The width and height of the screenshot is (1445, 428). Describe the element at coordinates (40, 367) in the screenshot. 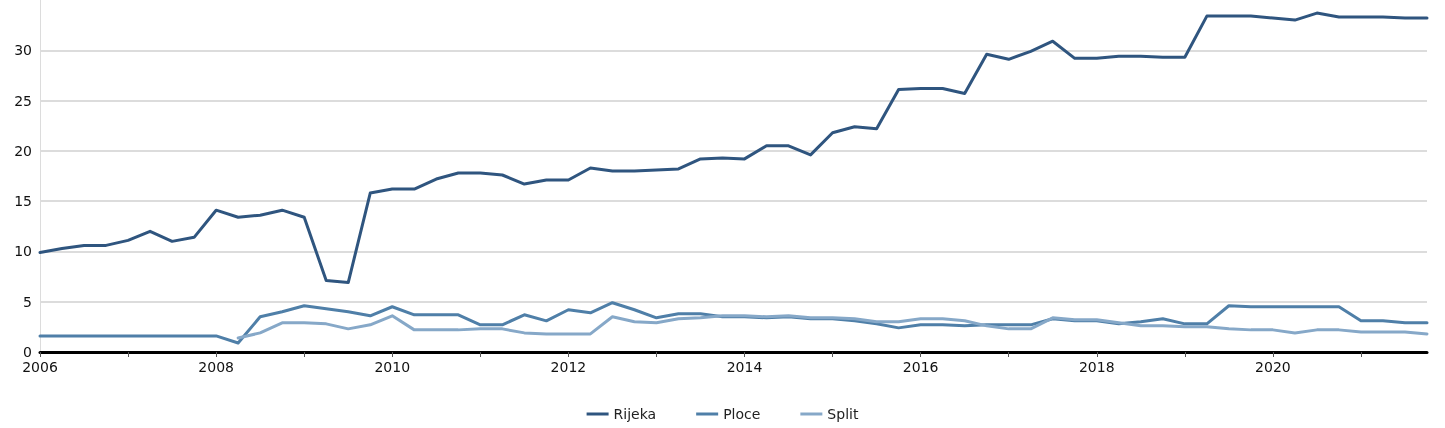

I see `x-tick-label: 2006` at that location.